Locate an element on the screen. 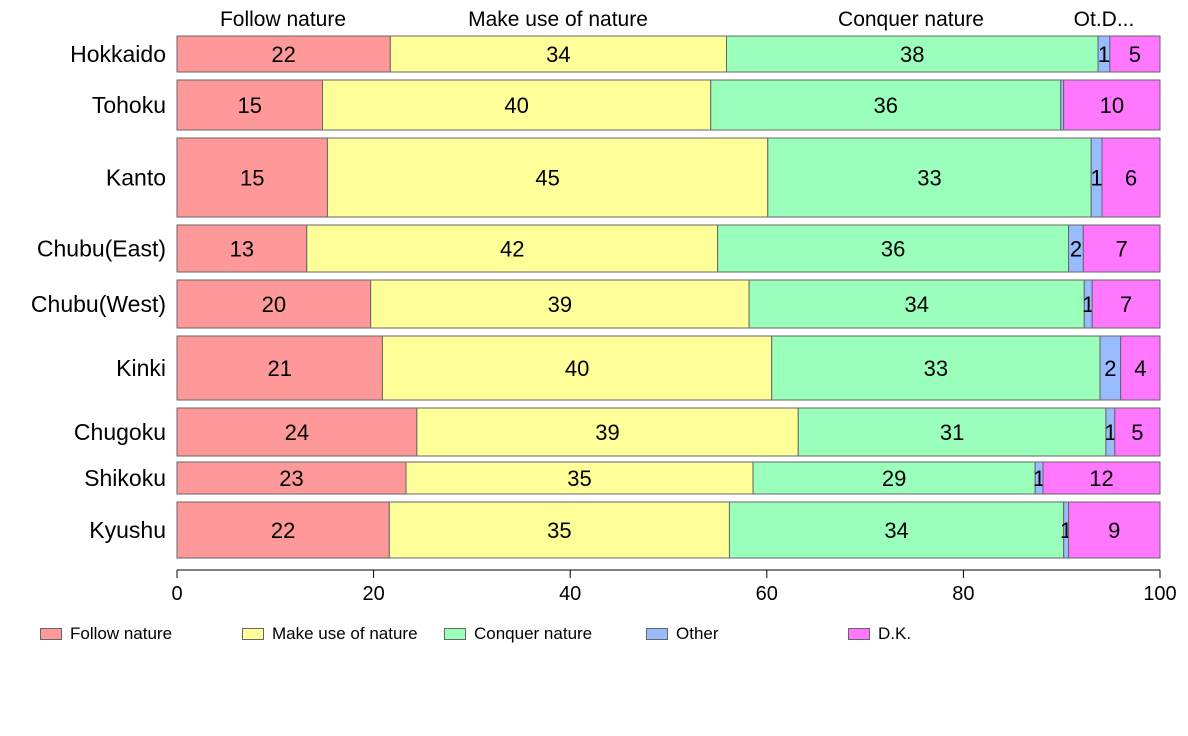  data-label: 20 is located at coordinates (274, 304).